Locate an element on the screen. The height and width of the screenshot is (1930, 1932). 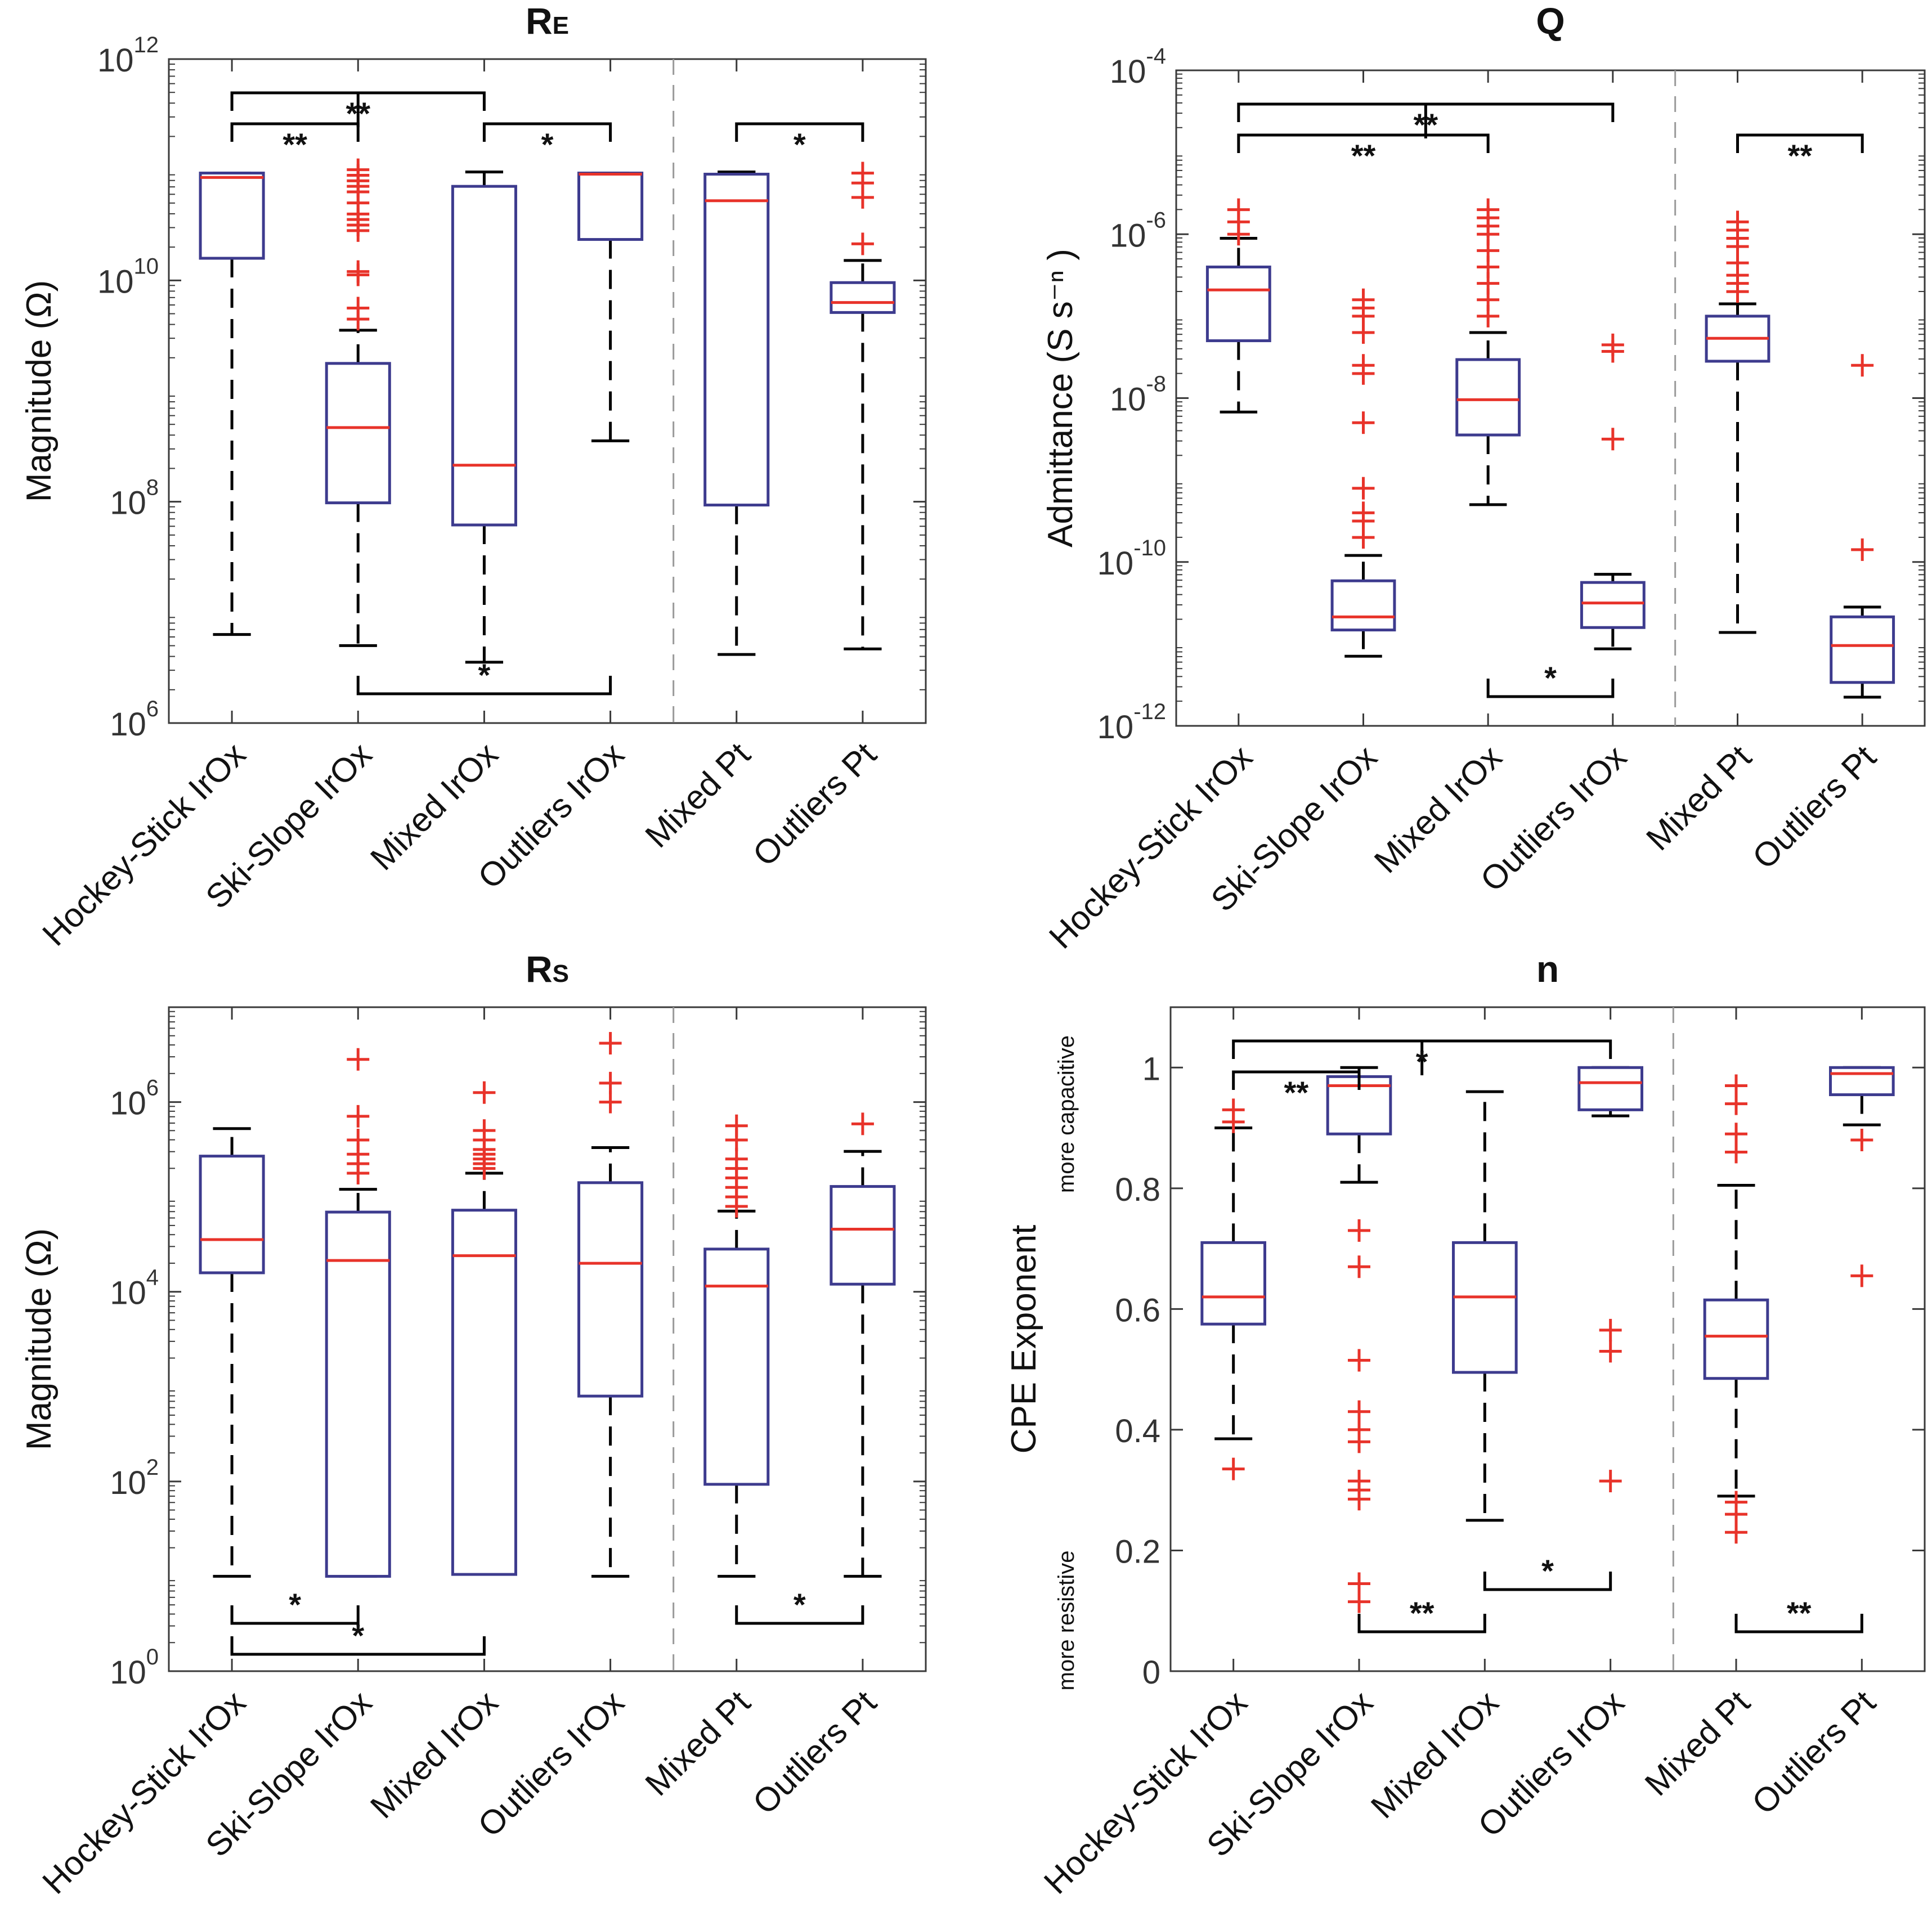
y-tick-label: 10⁻⁸ is located at coordinates (1138, 395).